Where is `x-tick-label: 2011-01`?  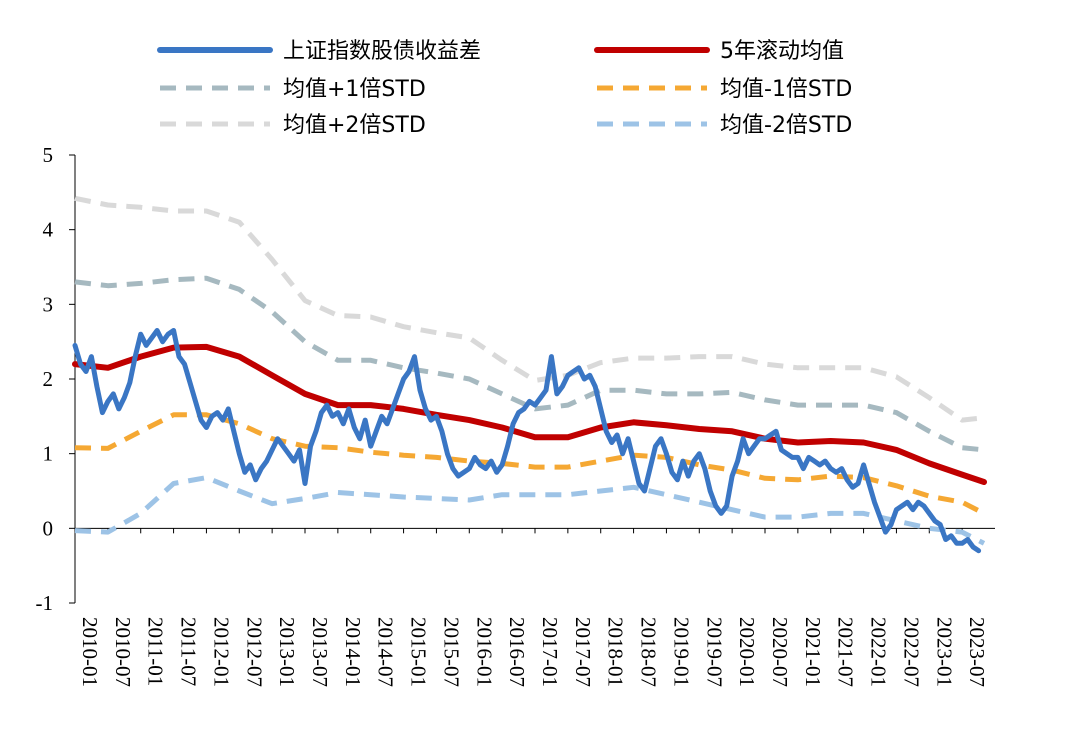
x-tick-label: 2011-01 is located at coordinates (156, 651).